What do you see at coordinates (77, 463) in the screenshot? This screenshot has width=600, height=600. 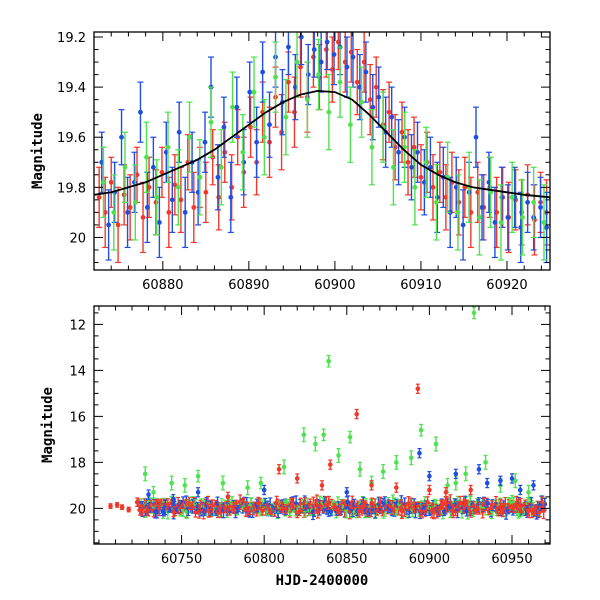 I see `full-y-tick-label: 18` at bounding box center [77, 463].